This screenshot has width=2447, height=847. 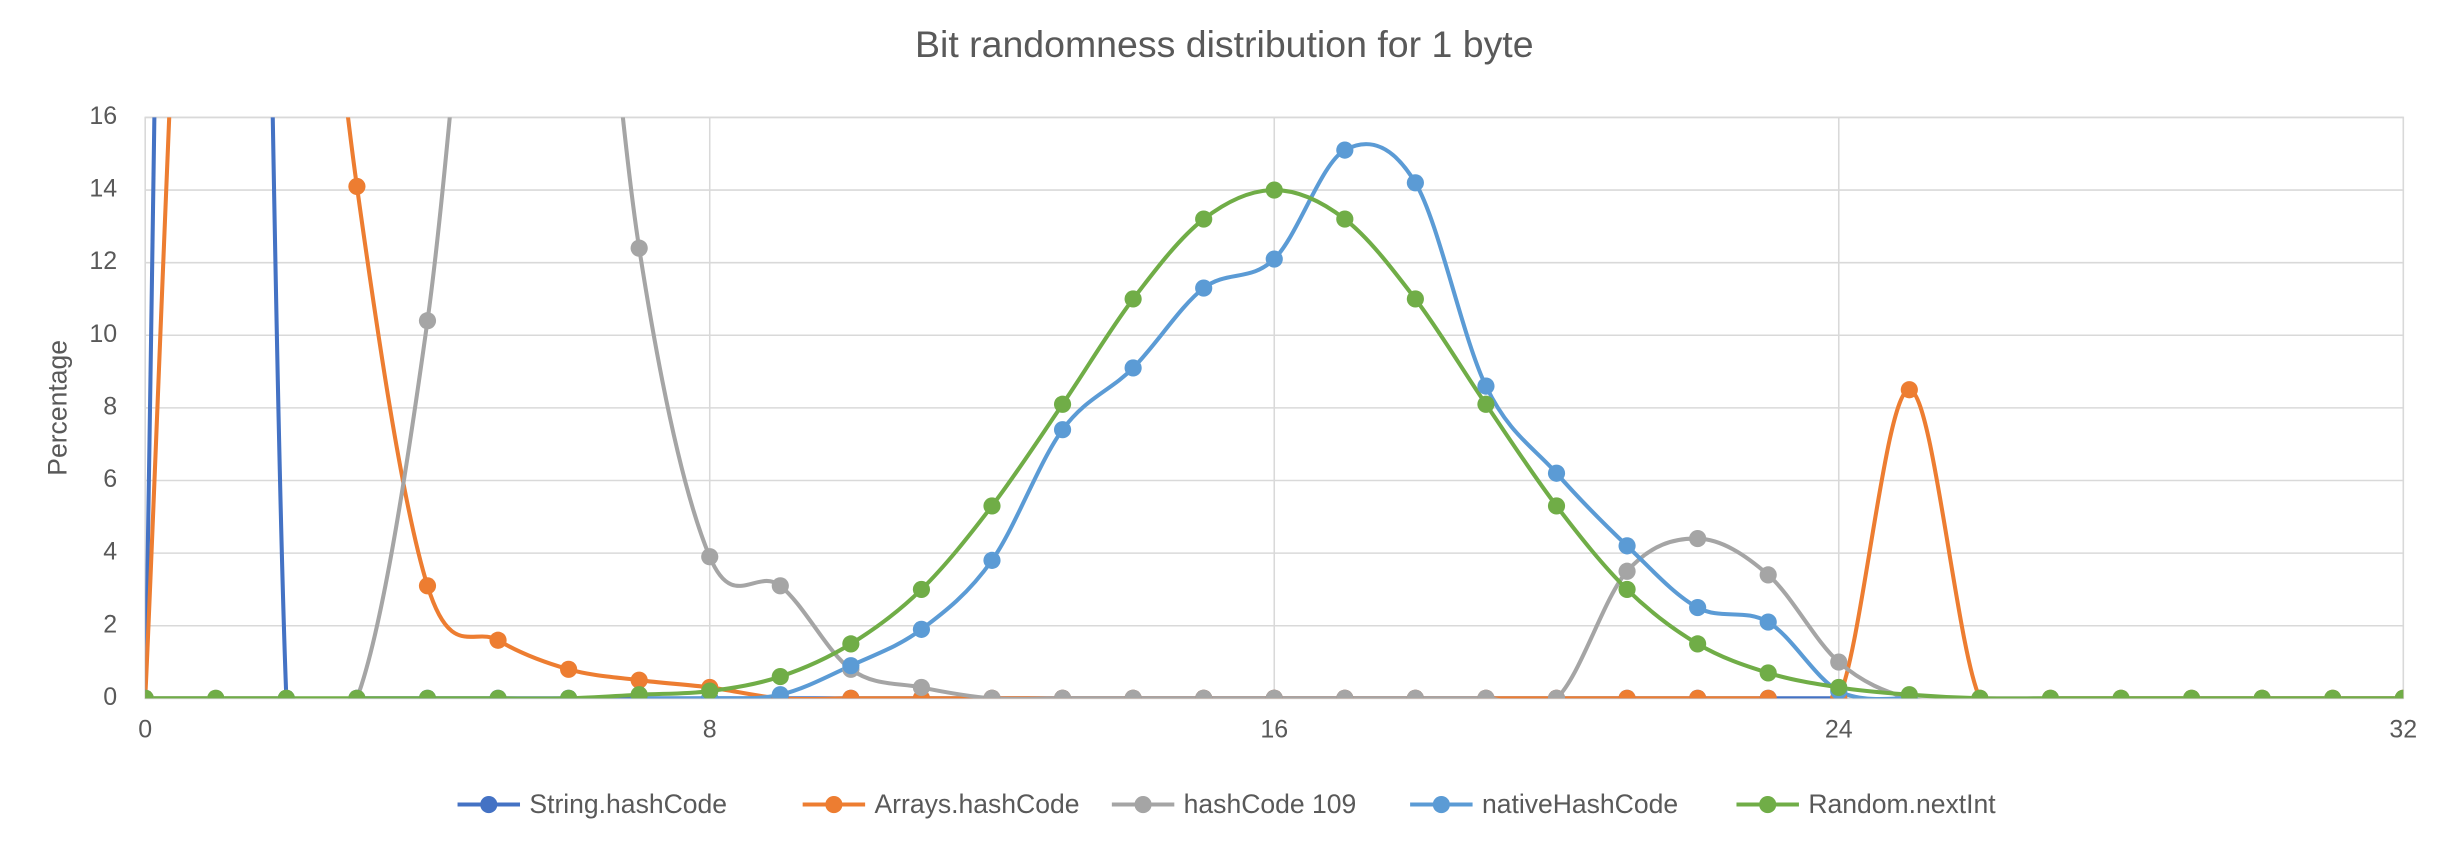 I want to click on legend-item: nativeHashCode, so click(x=1544, y=804).